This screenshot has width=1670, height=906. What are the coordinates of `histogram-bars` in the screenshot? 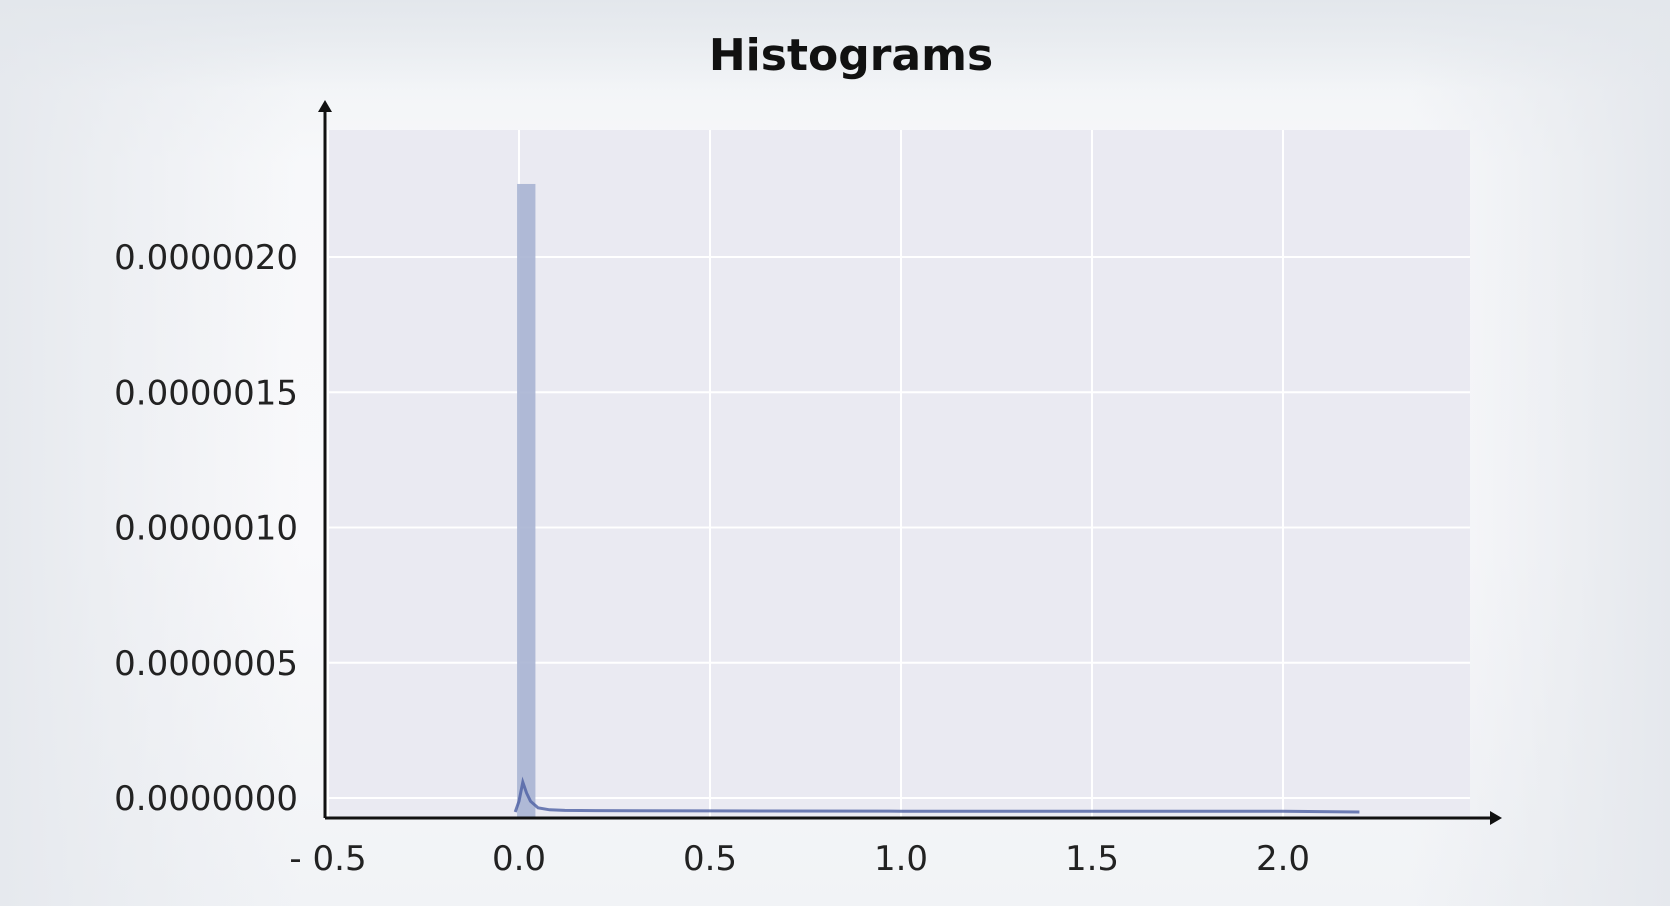 It's located at (526, 501).